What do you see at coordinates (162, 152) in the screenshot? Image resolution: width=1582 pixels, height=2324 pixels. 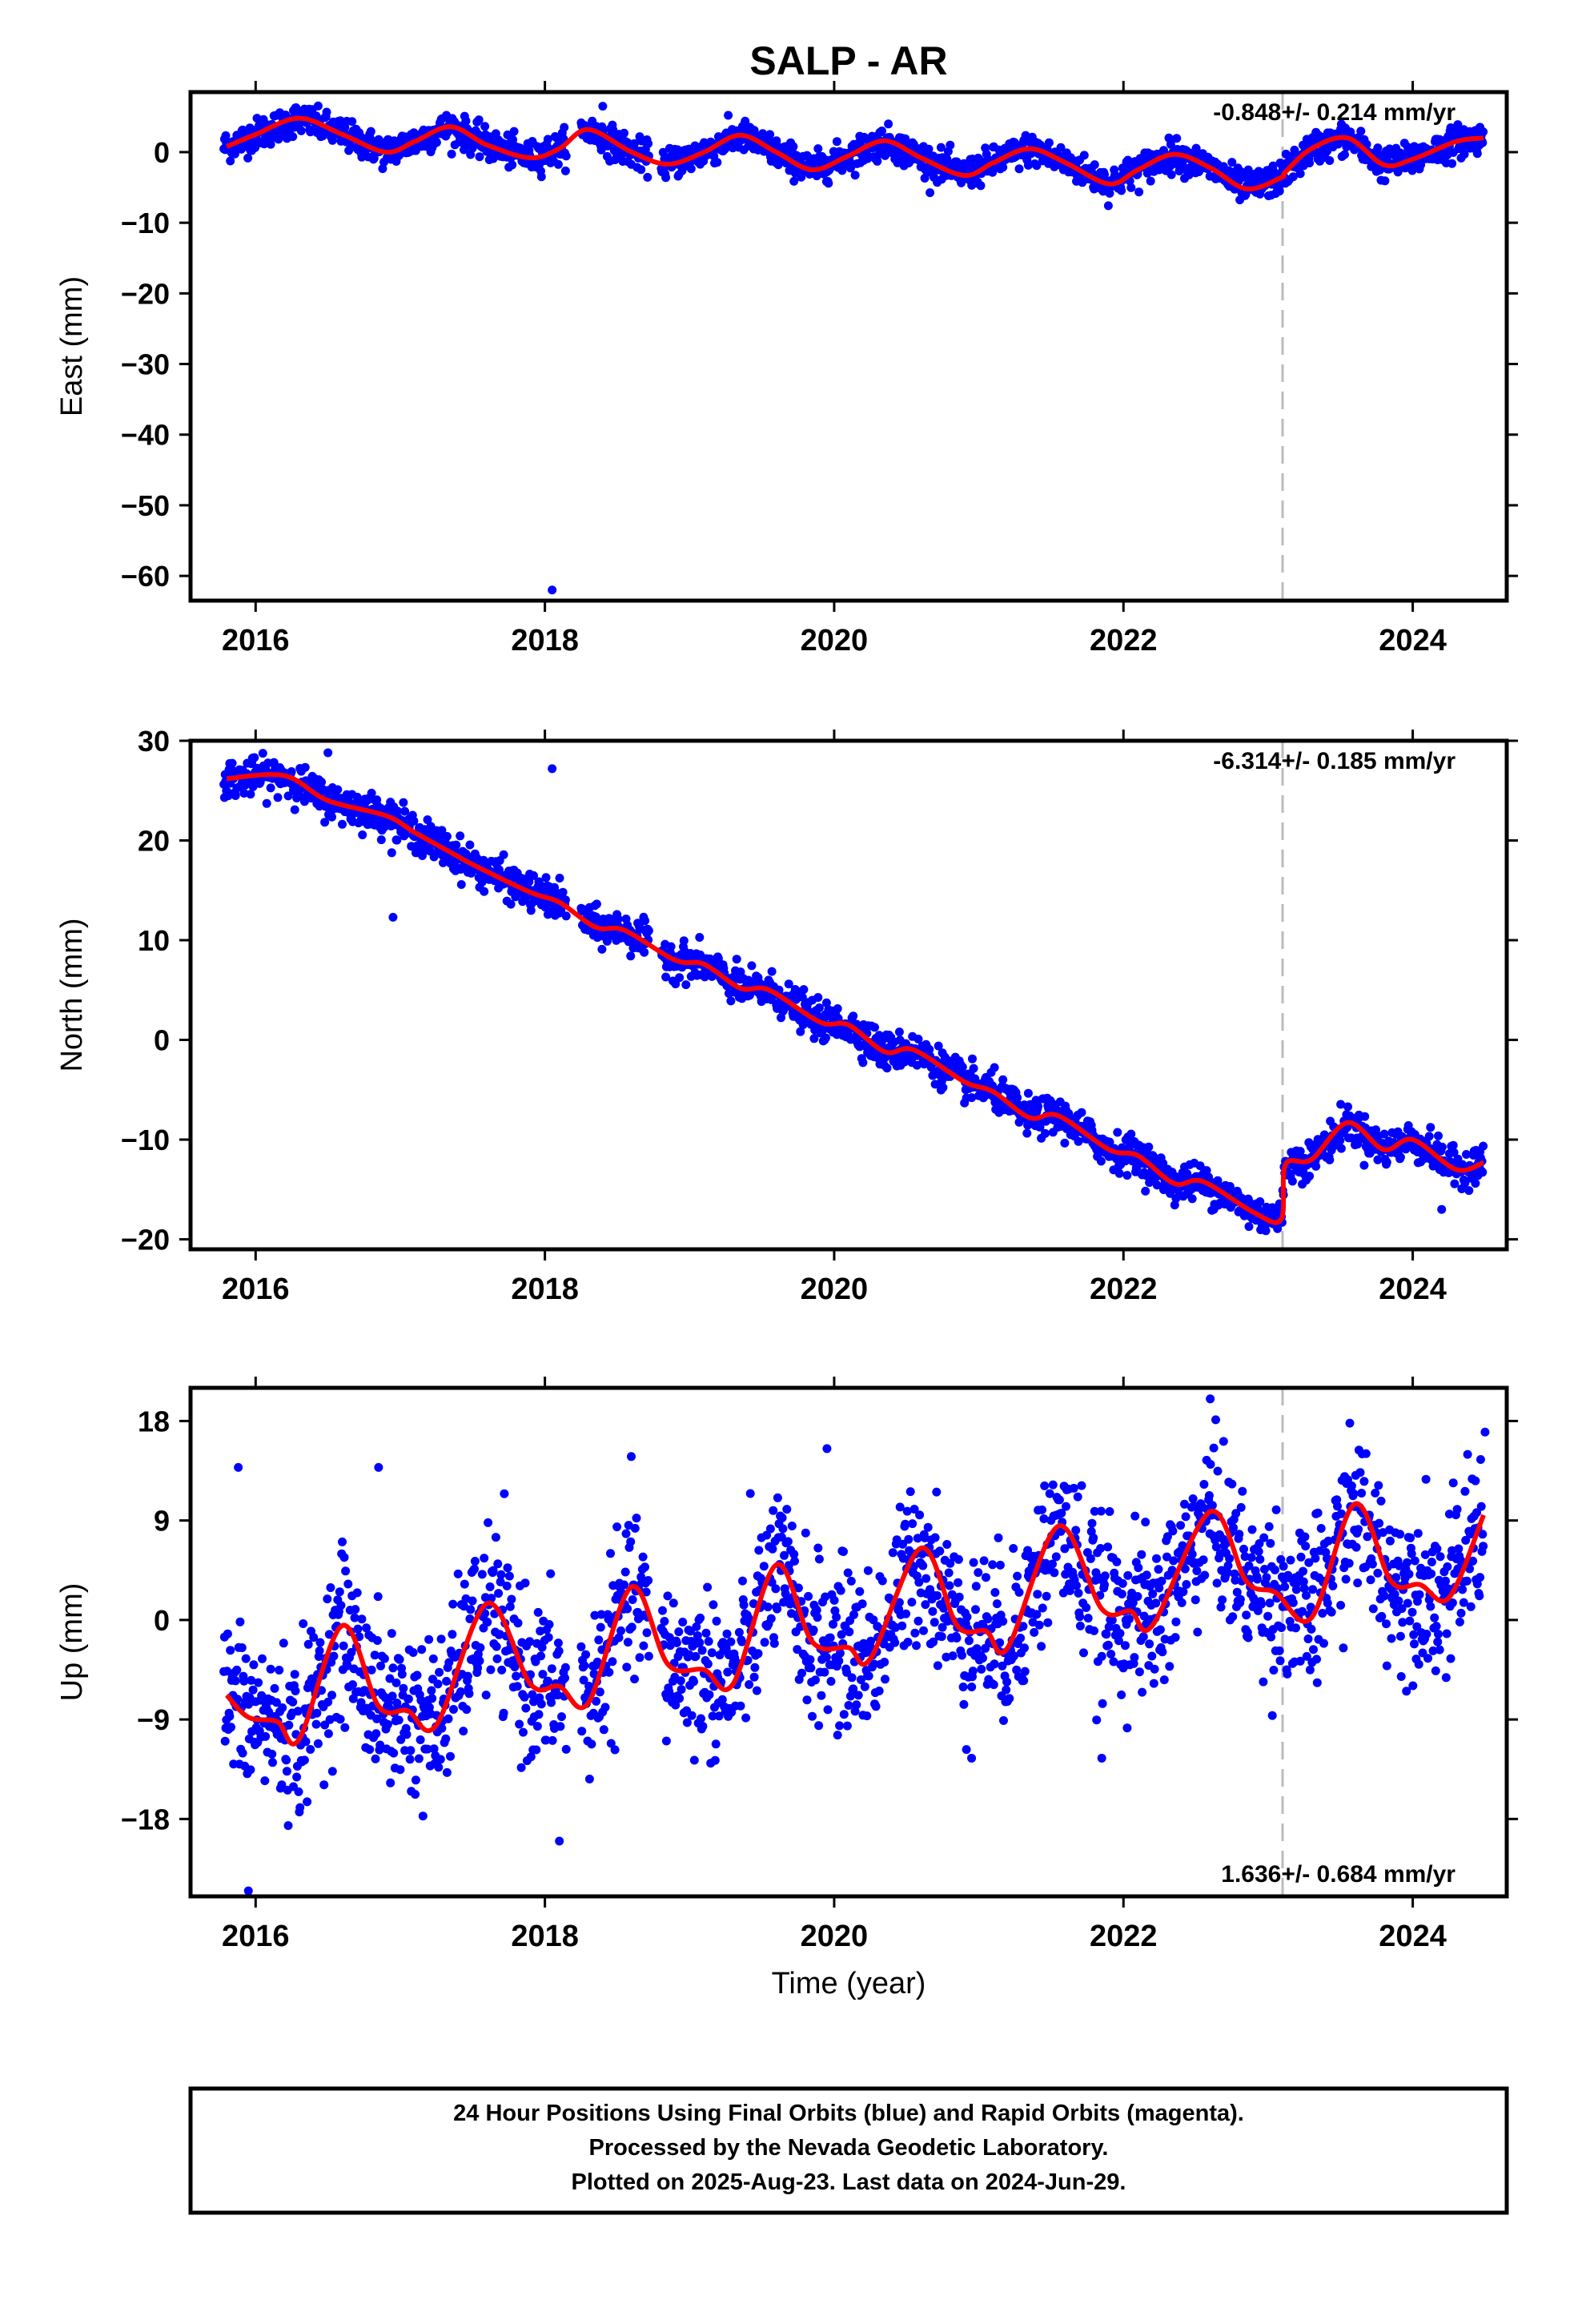 I see `y-tick-label: 0` at bounding box center [162, 152].